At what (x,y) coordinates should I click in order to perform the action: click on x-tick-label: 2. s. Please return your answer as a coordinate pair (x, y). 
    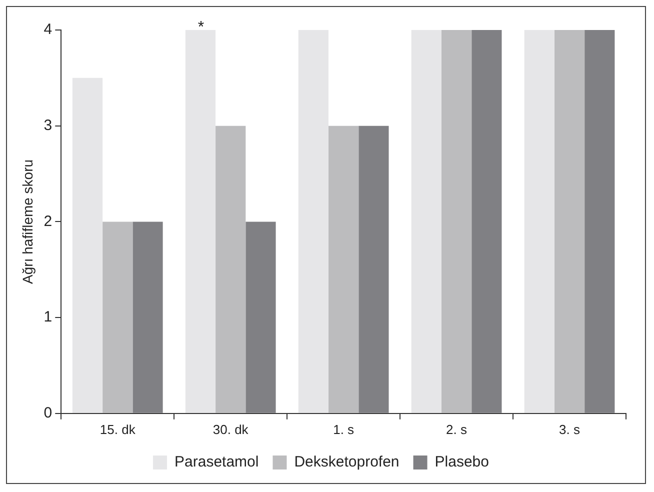
    Looking at the image, I should click on (457, 429).